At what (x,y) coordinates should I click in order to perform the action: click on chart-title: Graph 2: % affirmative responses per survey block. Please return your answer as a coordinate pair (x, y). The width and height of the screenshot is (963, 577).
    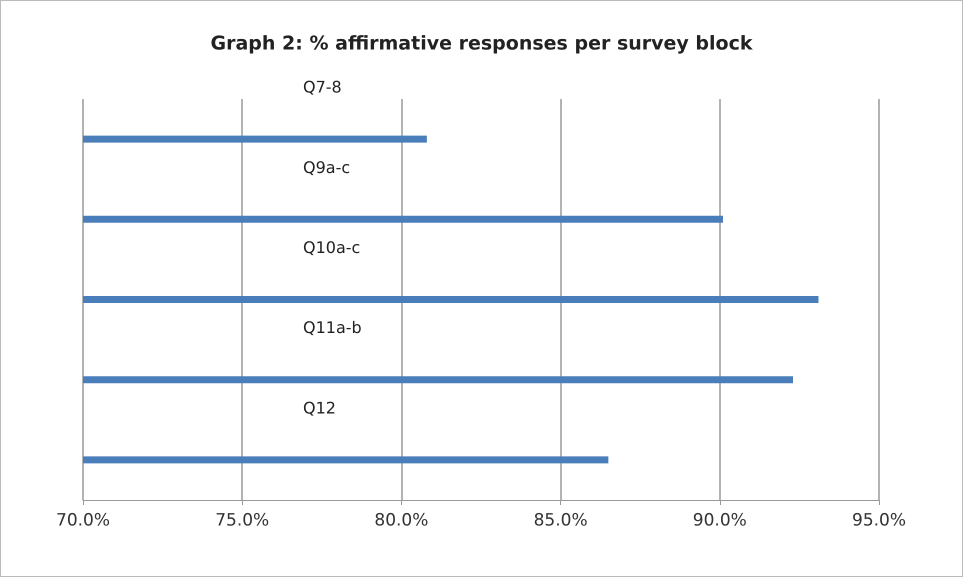
    Looking at the image, I should click on (481, 43).